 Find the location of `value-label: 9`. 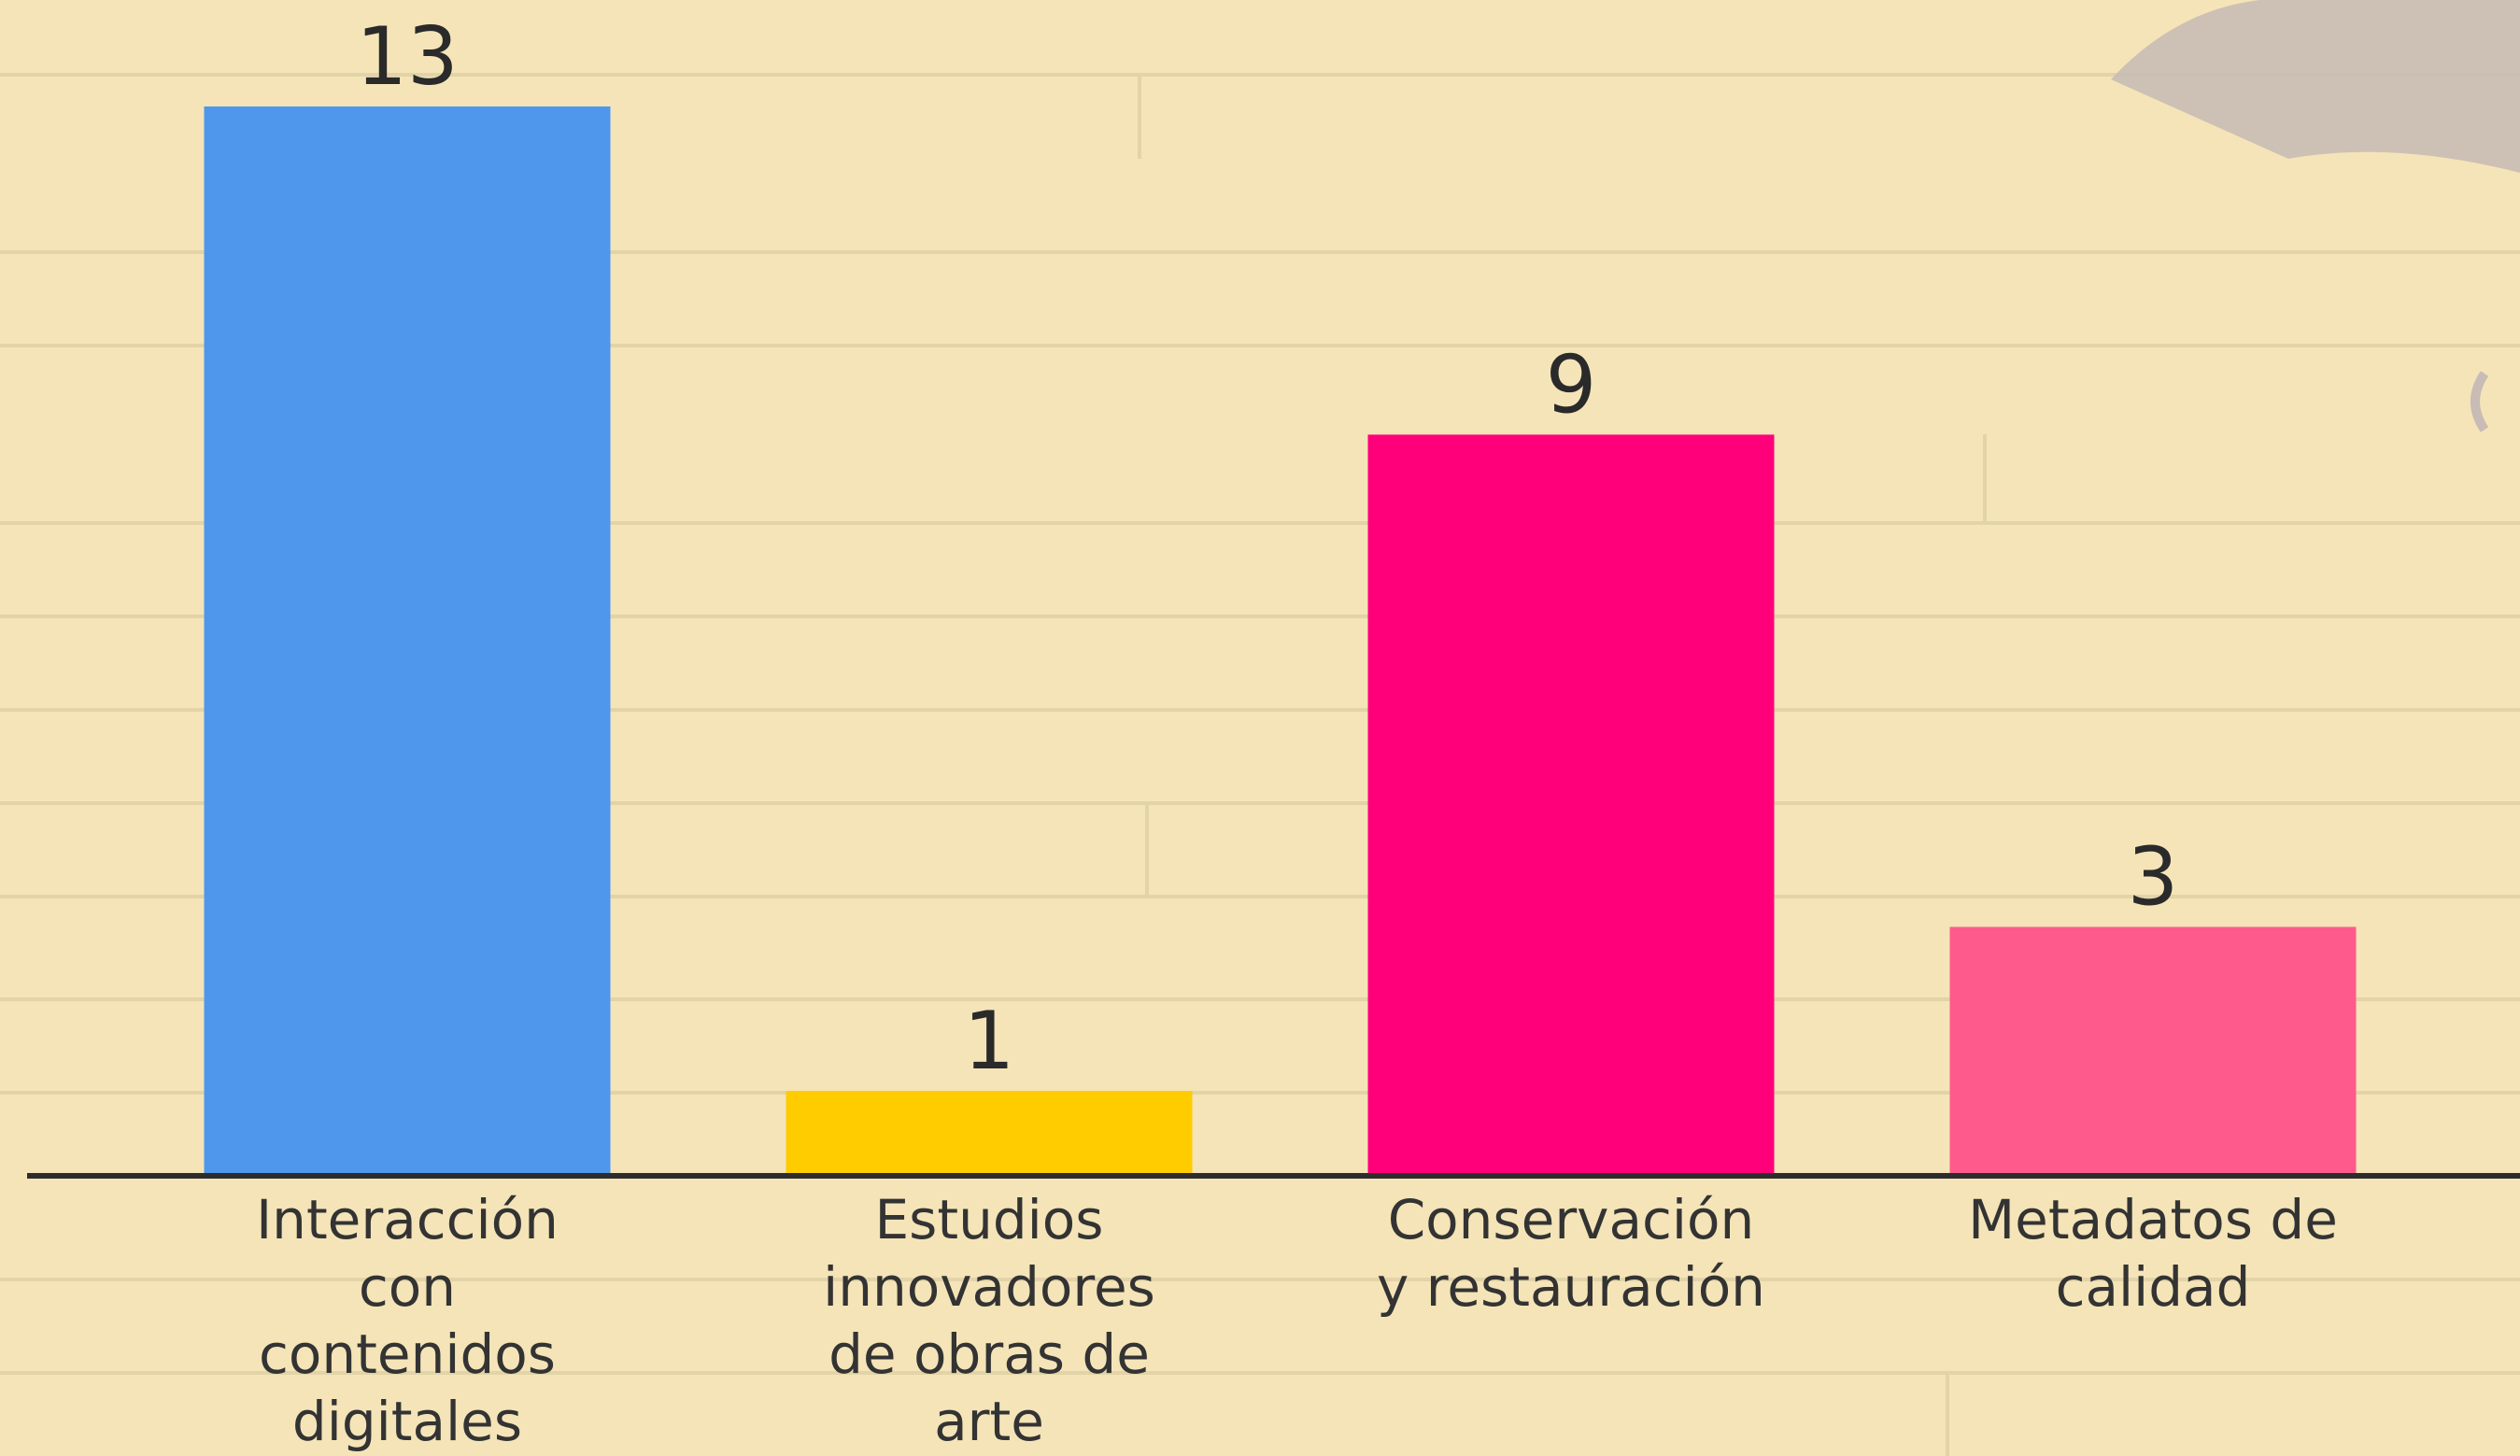

value-label: 9 is located at coordinates (1571, 384).